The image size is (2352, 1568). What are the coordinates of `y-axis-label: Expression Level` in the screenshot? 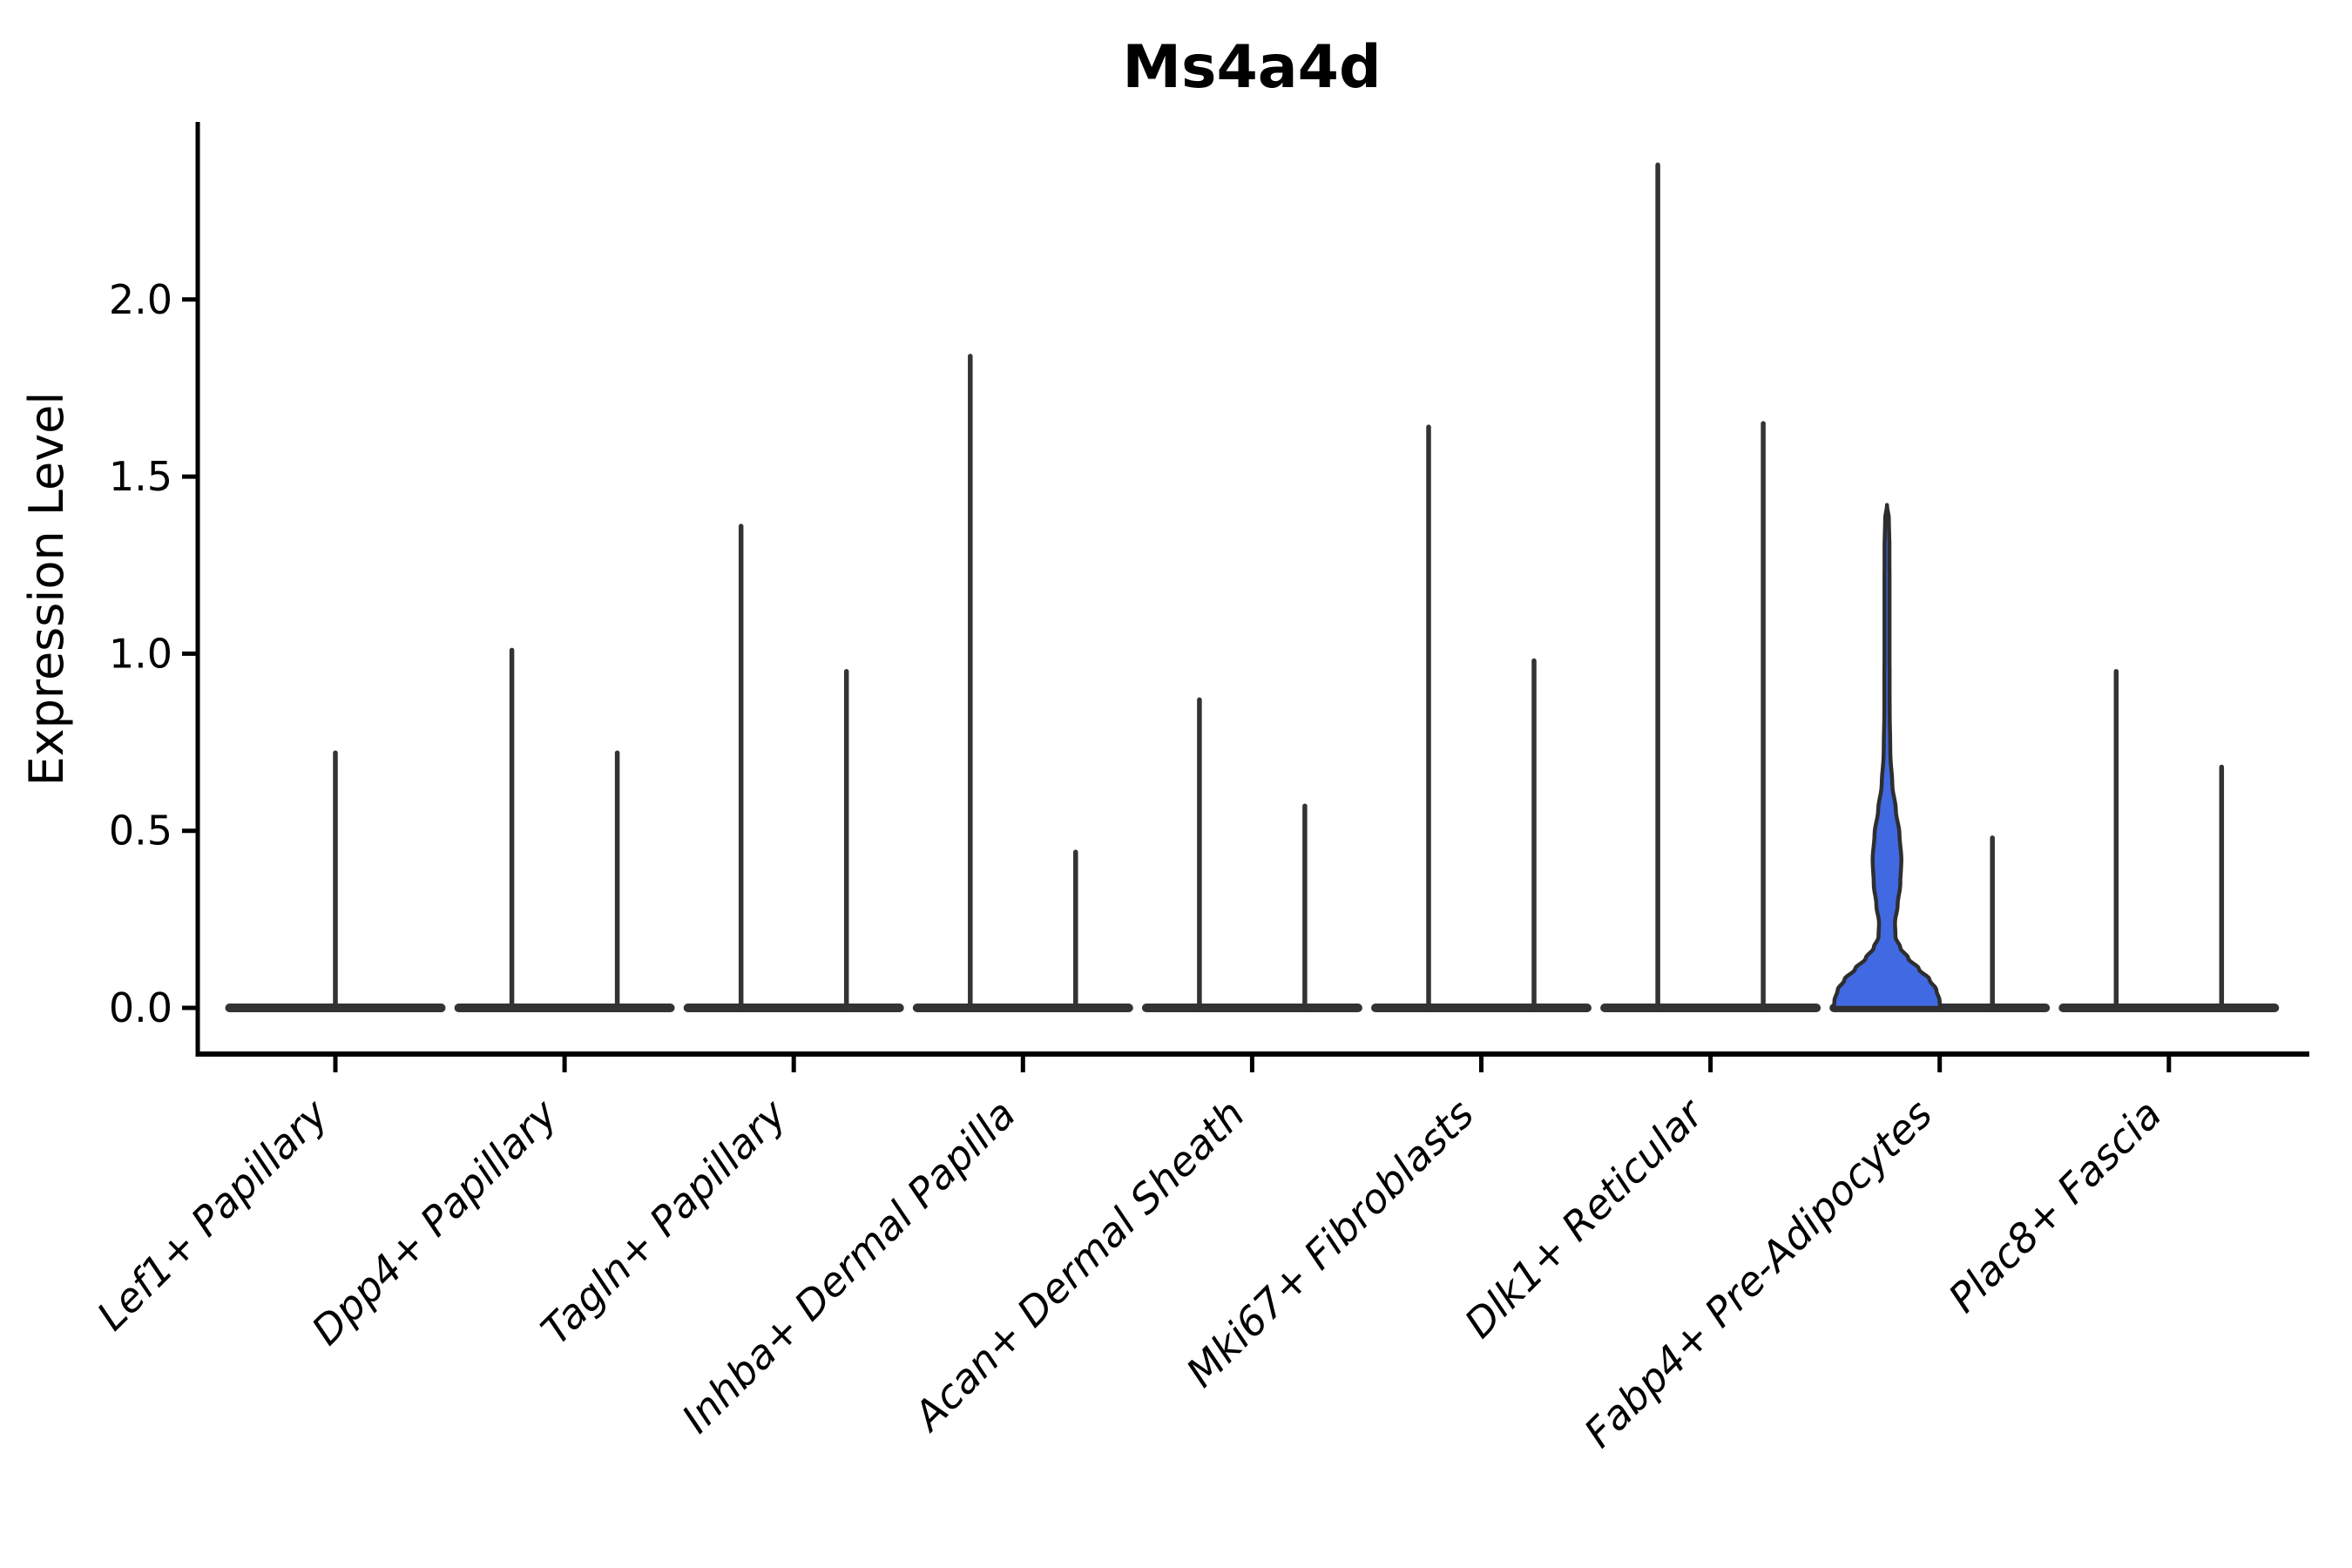 It's located at (46, 589).